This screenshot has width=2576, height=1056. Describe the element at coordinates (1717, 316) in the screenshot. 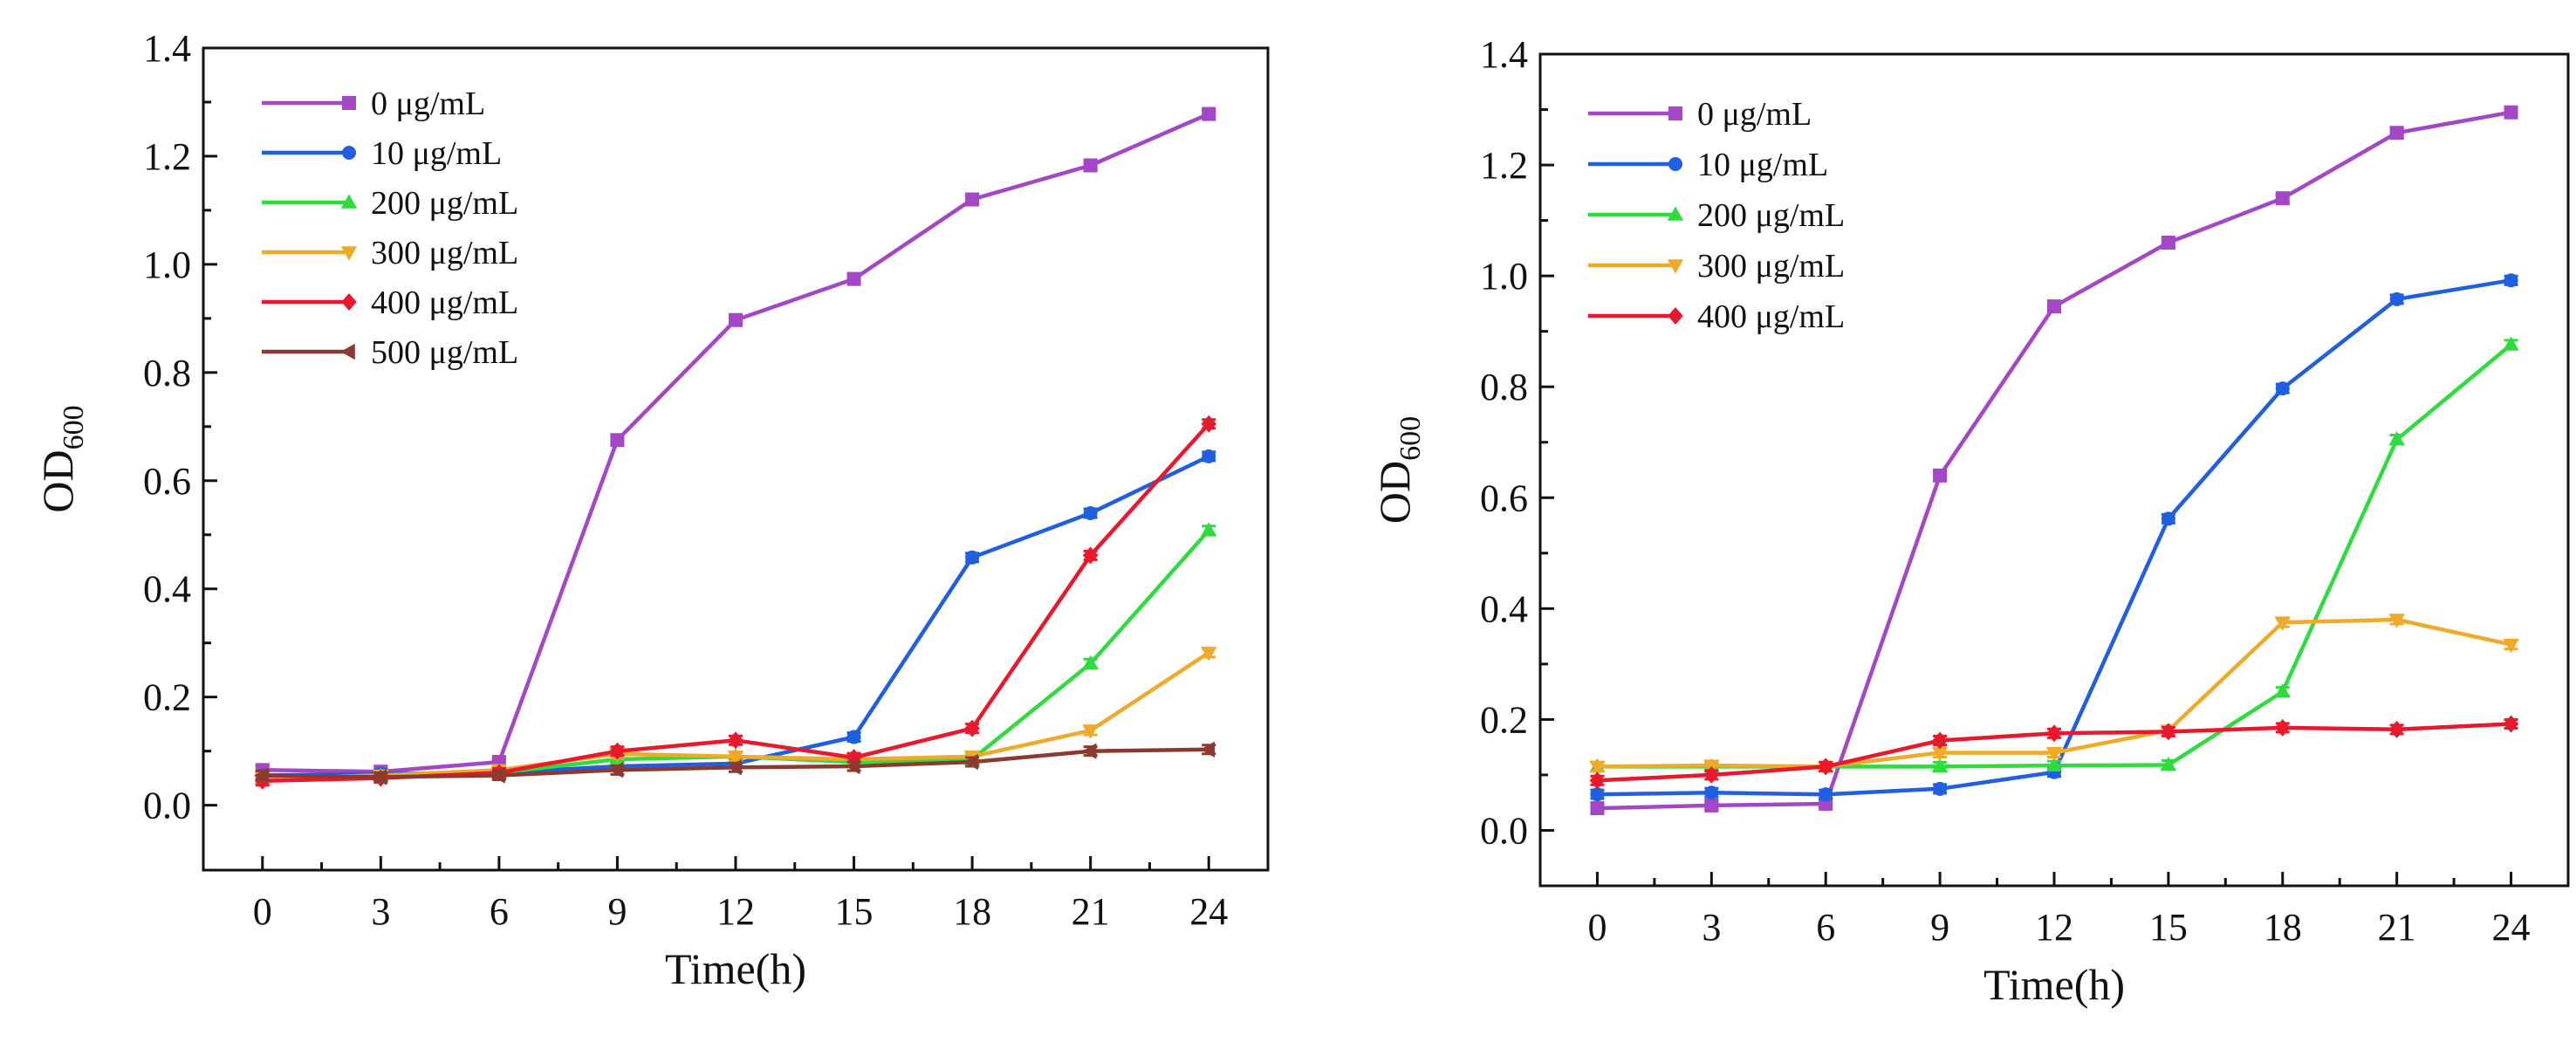

I see `legend-item: 400 μg/mL` at that location.